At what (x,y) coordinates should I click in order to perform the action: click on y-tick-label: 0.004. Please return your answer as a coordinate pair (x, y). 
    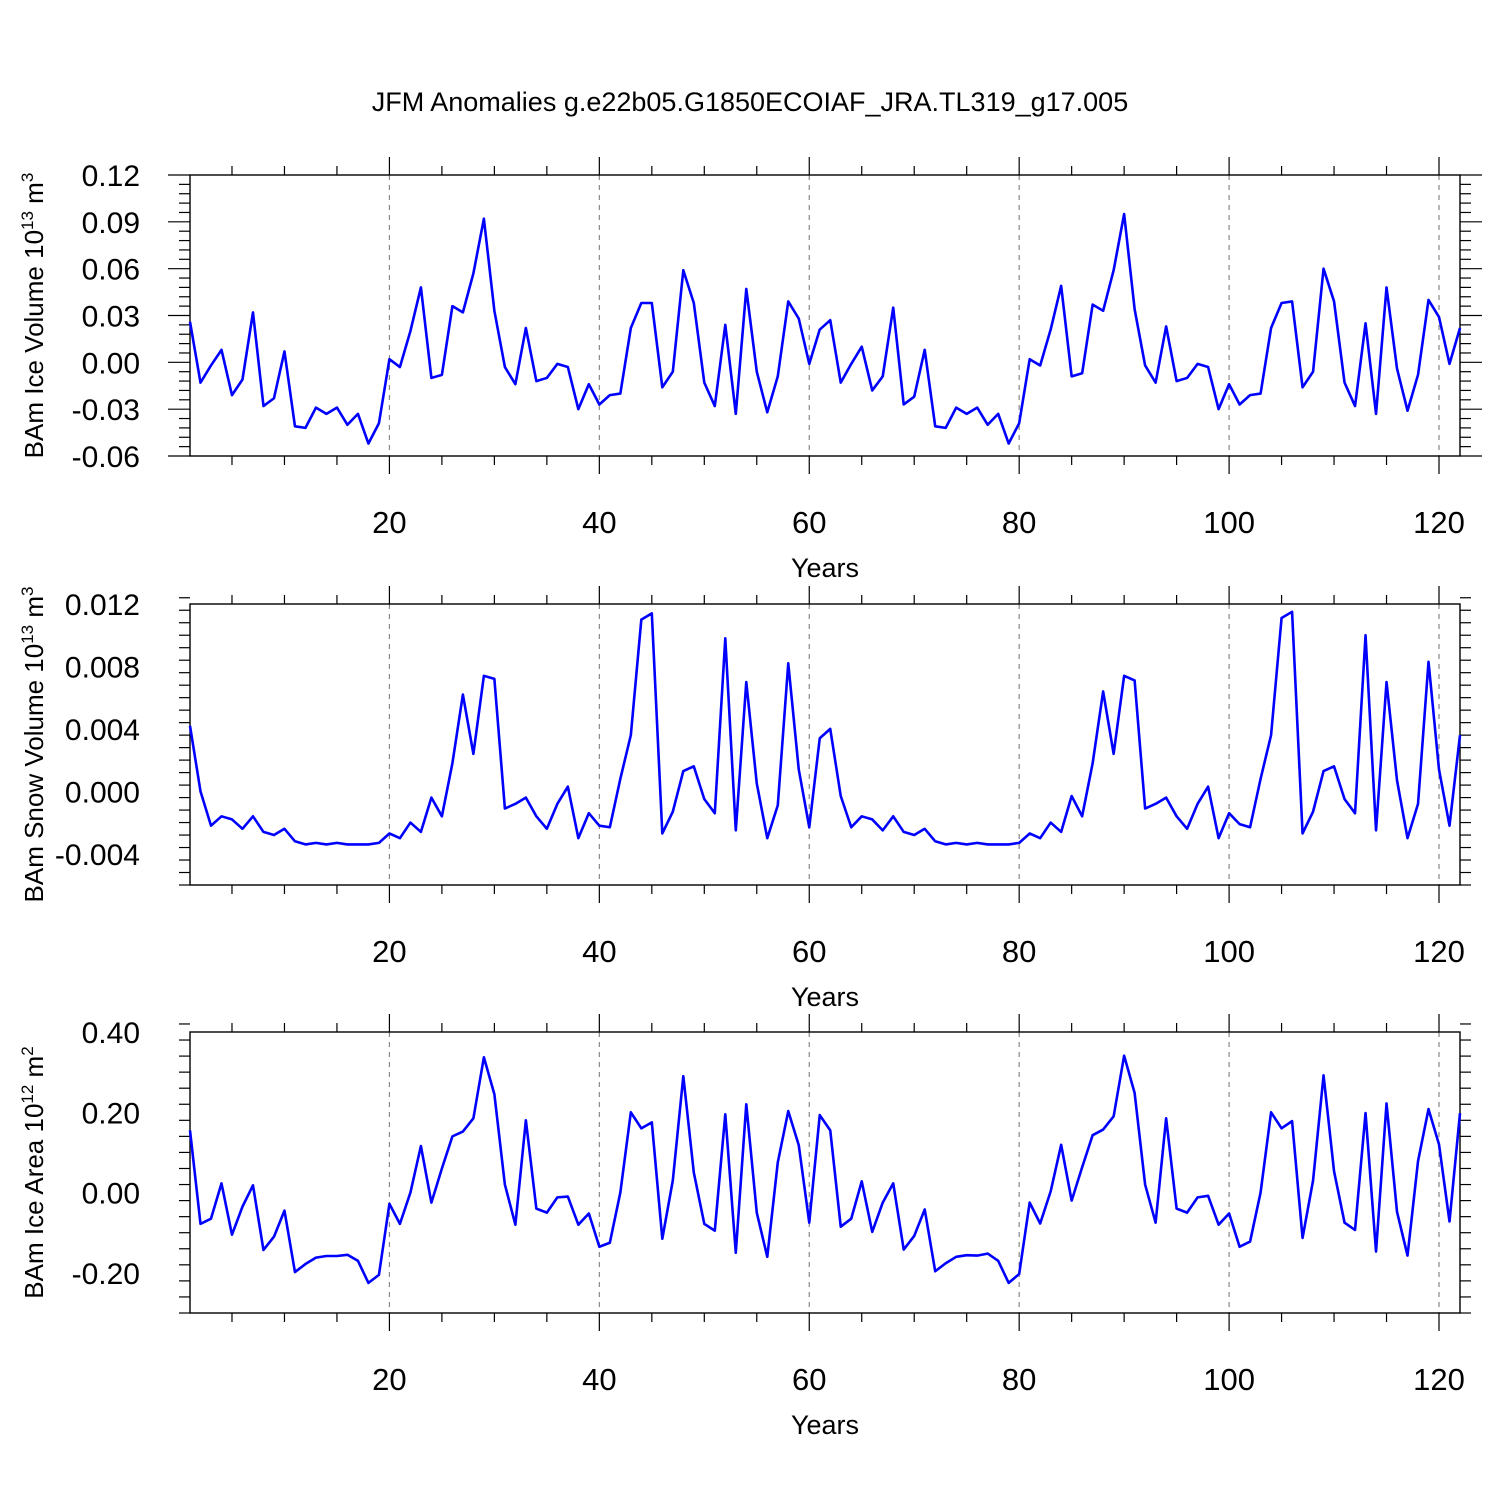
    Looking at the image, I should click on (102, 730).